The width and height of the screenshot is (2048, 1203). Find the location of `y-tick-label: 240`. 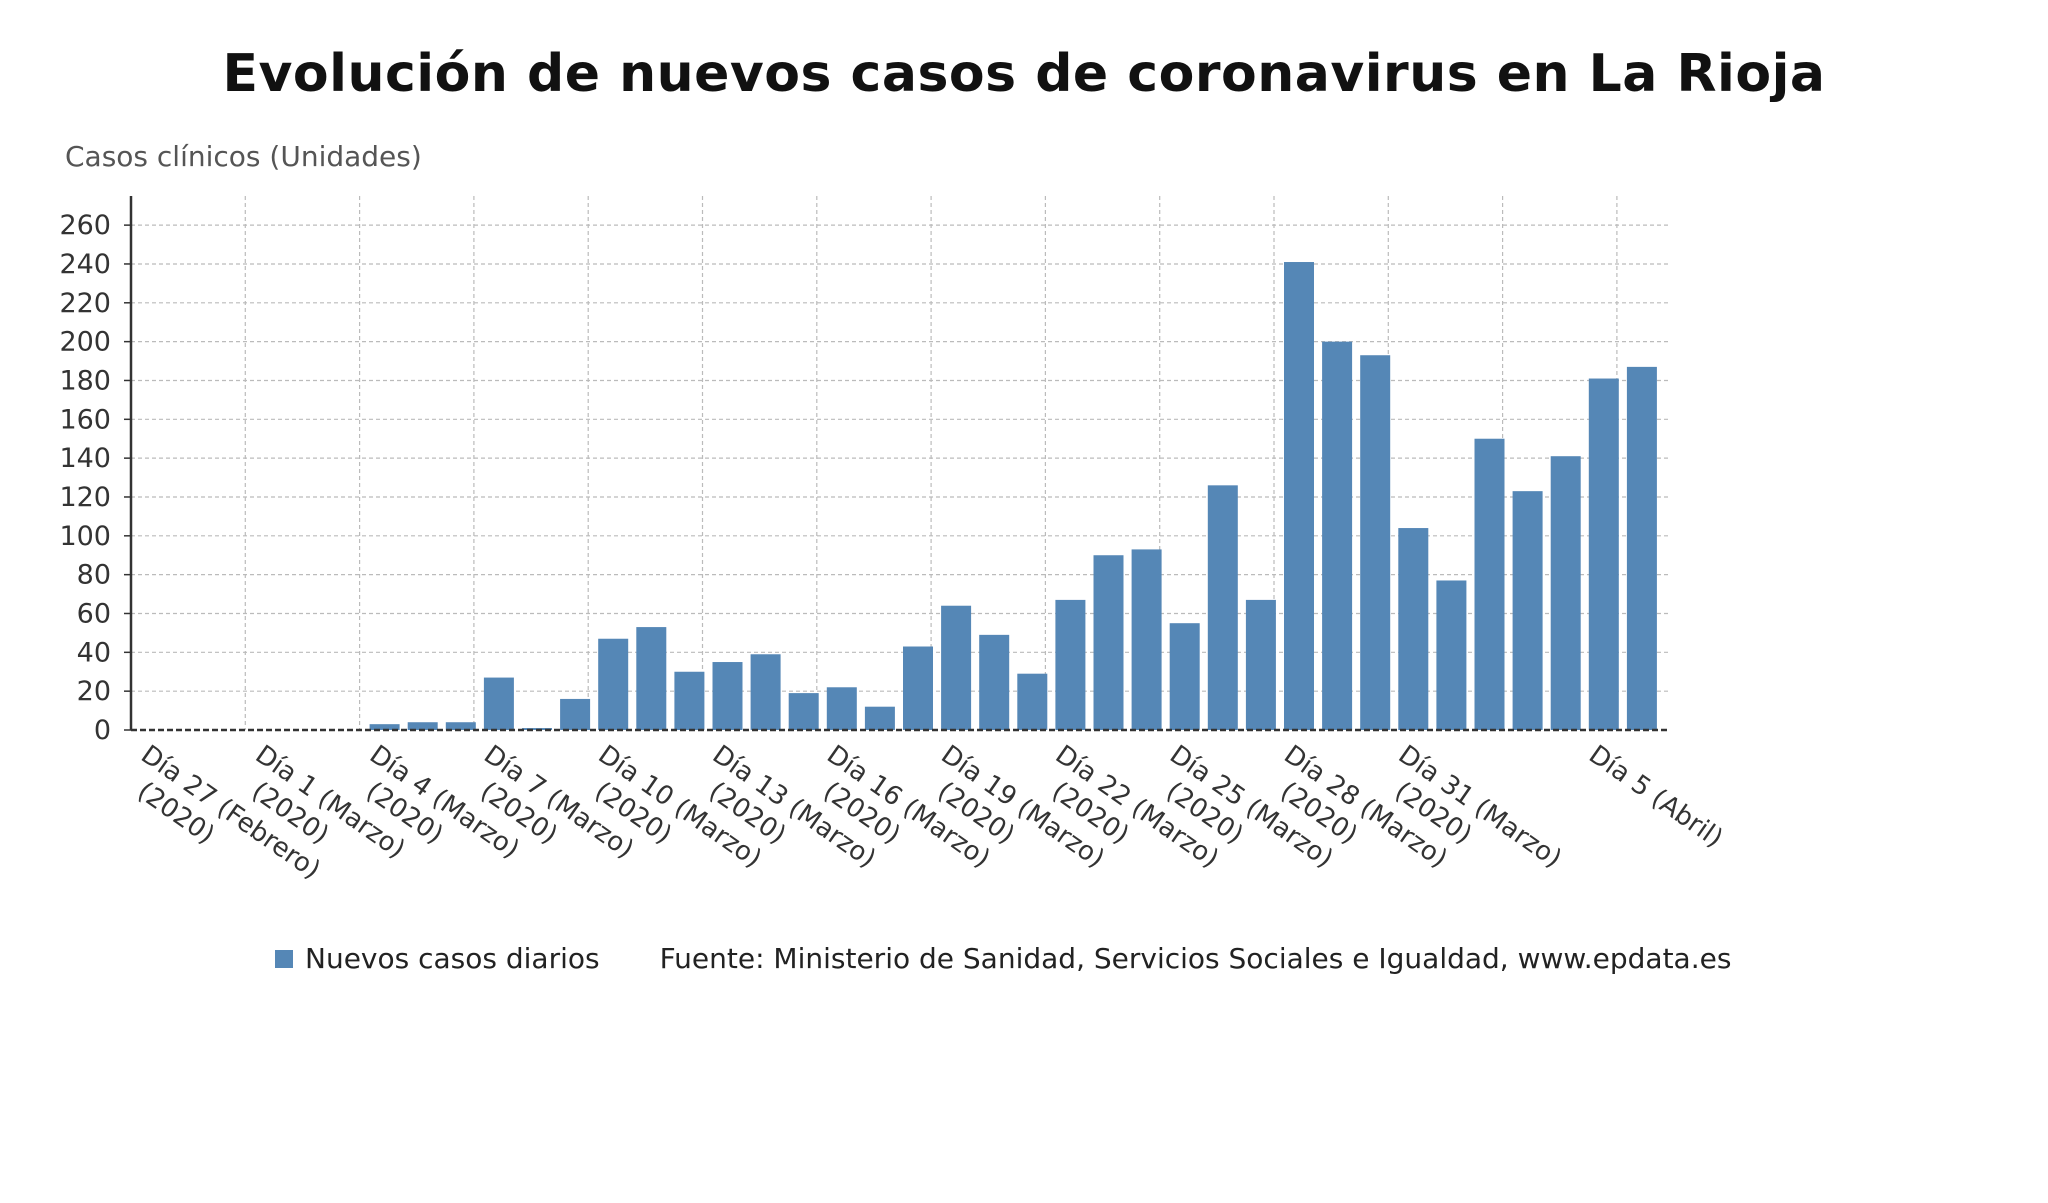

y-tick-label: 240 is located at coordinates (85, 264).